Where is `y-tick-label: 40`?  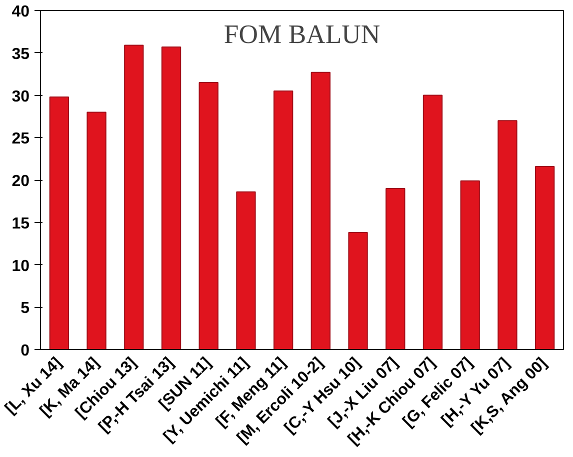 y-tick-label: 40 is located at coordinates (21, 12).